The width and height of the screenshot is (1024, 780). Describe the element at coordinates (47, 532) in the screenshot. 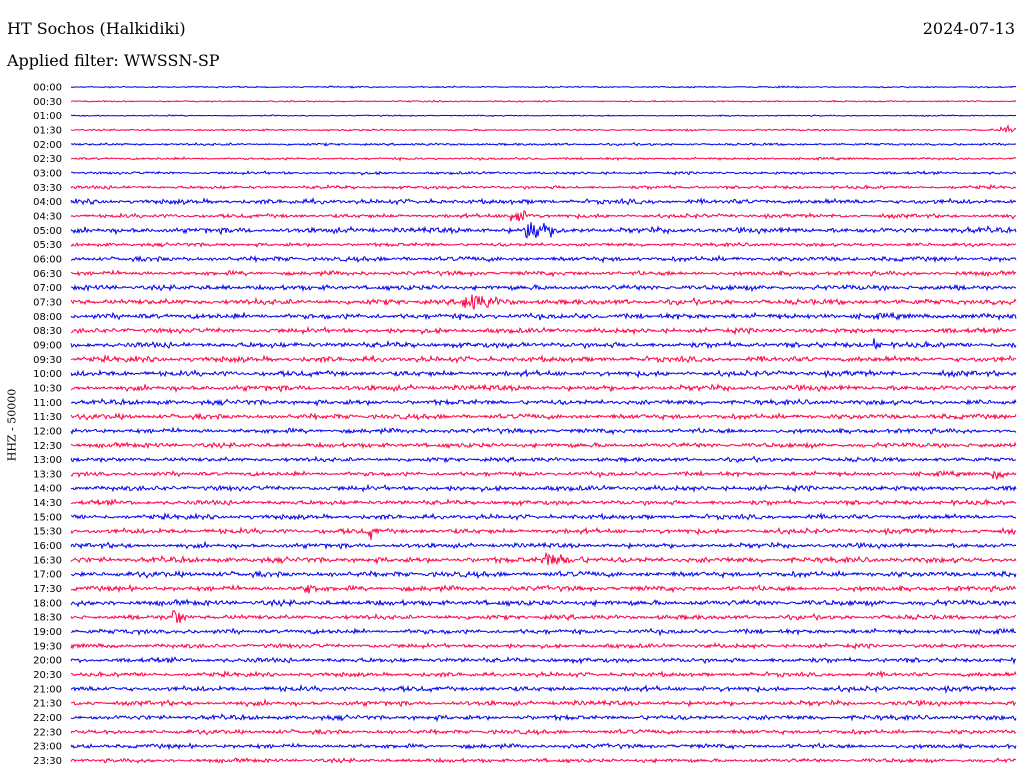

I see `row-time-label: 15:30` at that location.